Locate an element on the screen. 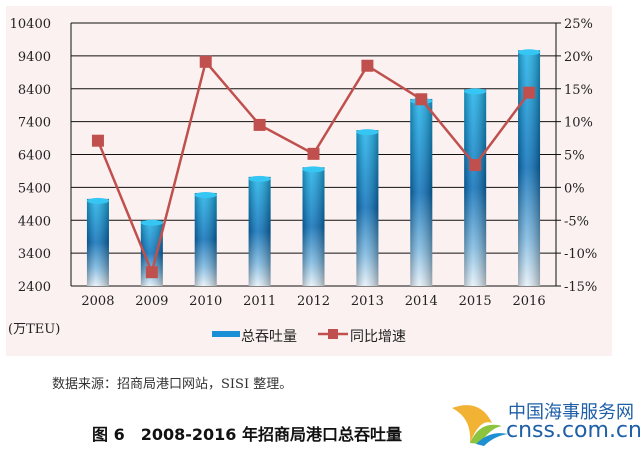  y-tick-label: 8400 is located at coordinates (34, 90).